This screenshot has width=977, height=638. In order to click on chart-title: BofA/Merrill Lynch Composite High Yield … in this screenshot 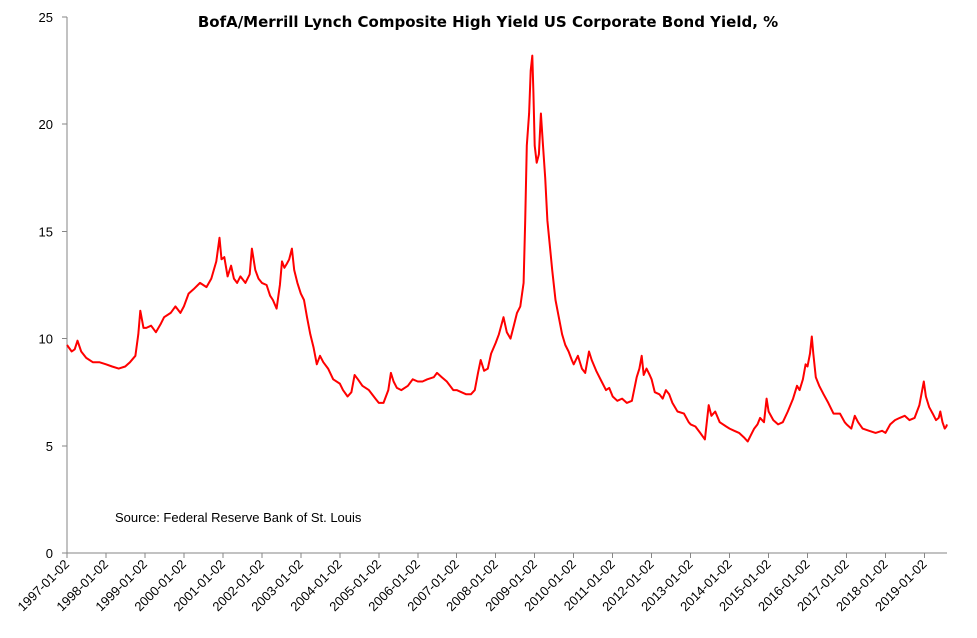, I will do `click(488, 22)`.